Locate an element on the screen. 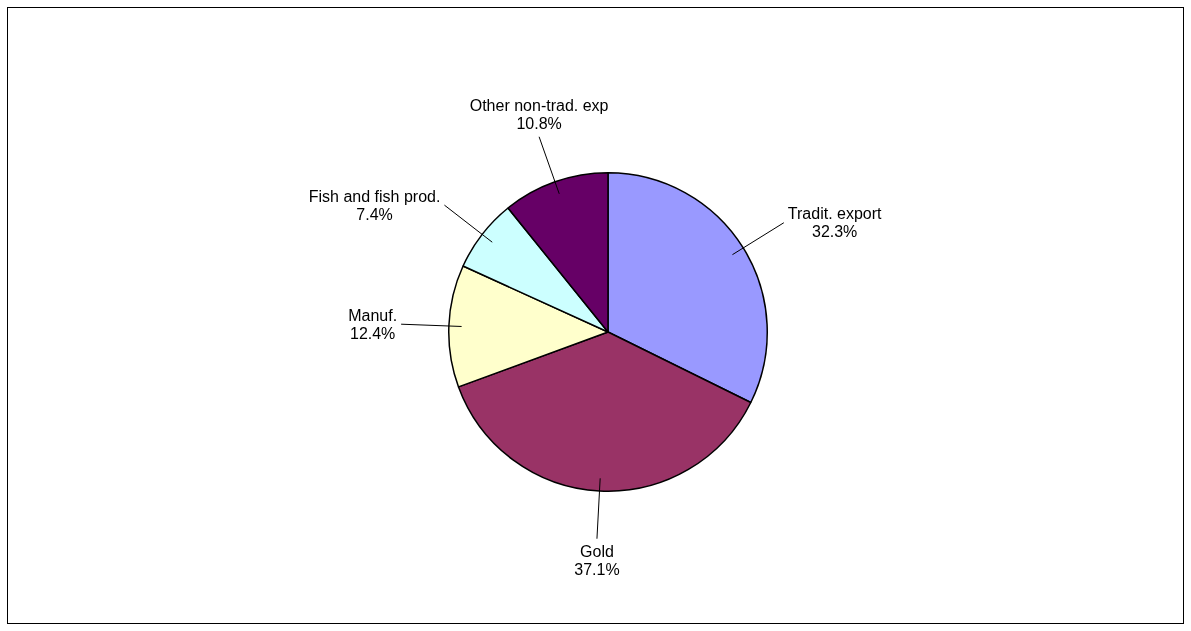 This screenshot has height=631, width=1191. slice-label: Tradit. export is located at coordinates (835, 214).